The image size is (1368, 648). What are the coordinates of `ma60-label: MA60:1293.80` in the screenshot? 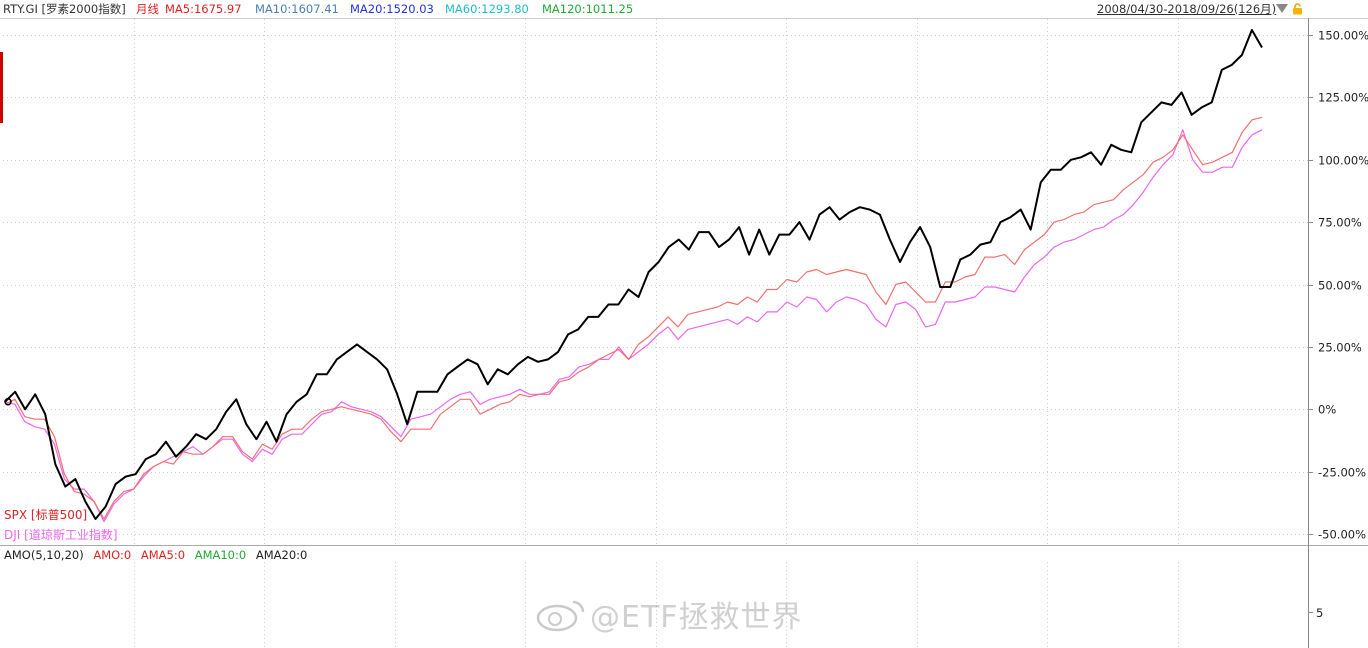 It's located at (487, 9).